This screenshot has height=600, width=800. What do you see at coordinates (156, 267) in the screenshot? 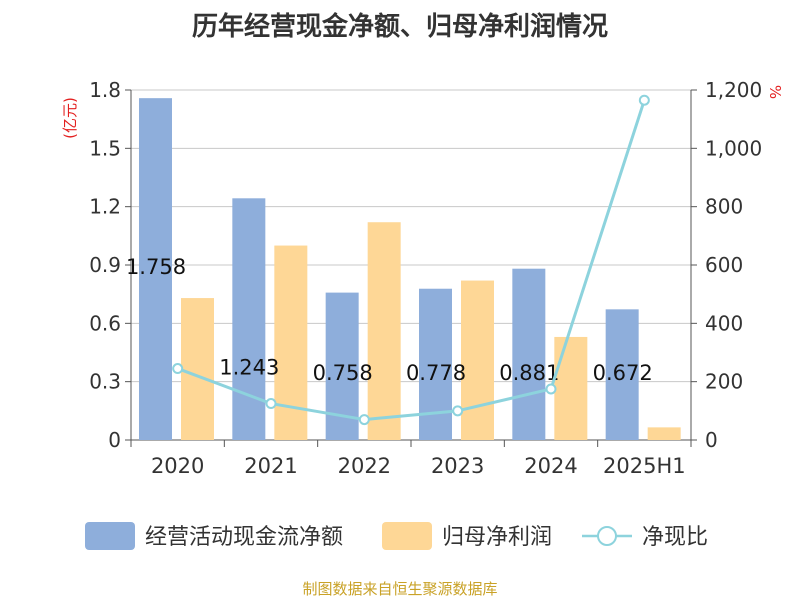
I see `data-label-cash-flow: 1.758` at bounding box center [156, 267].